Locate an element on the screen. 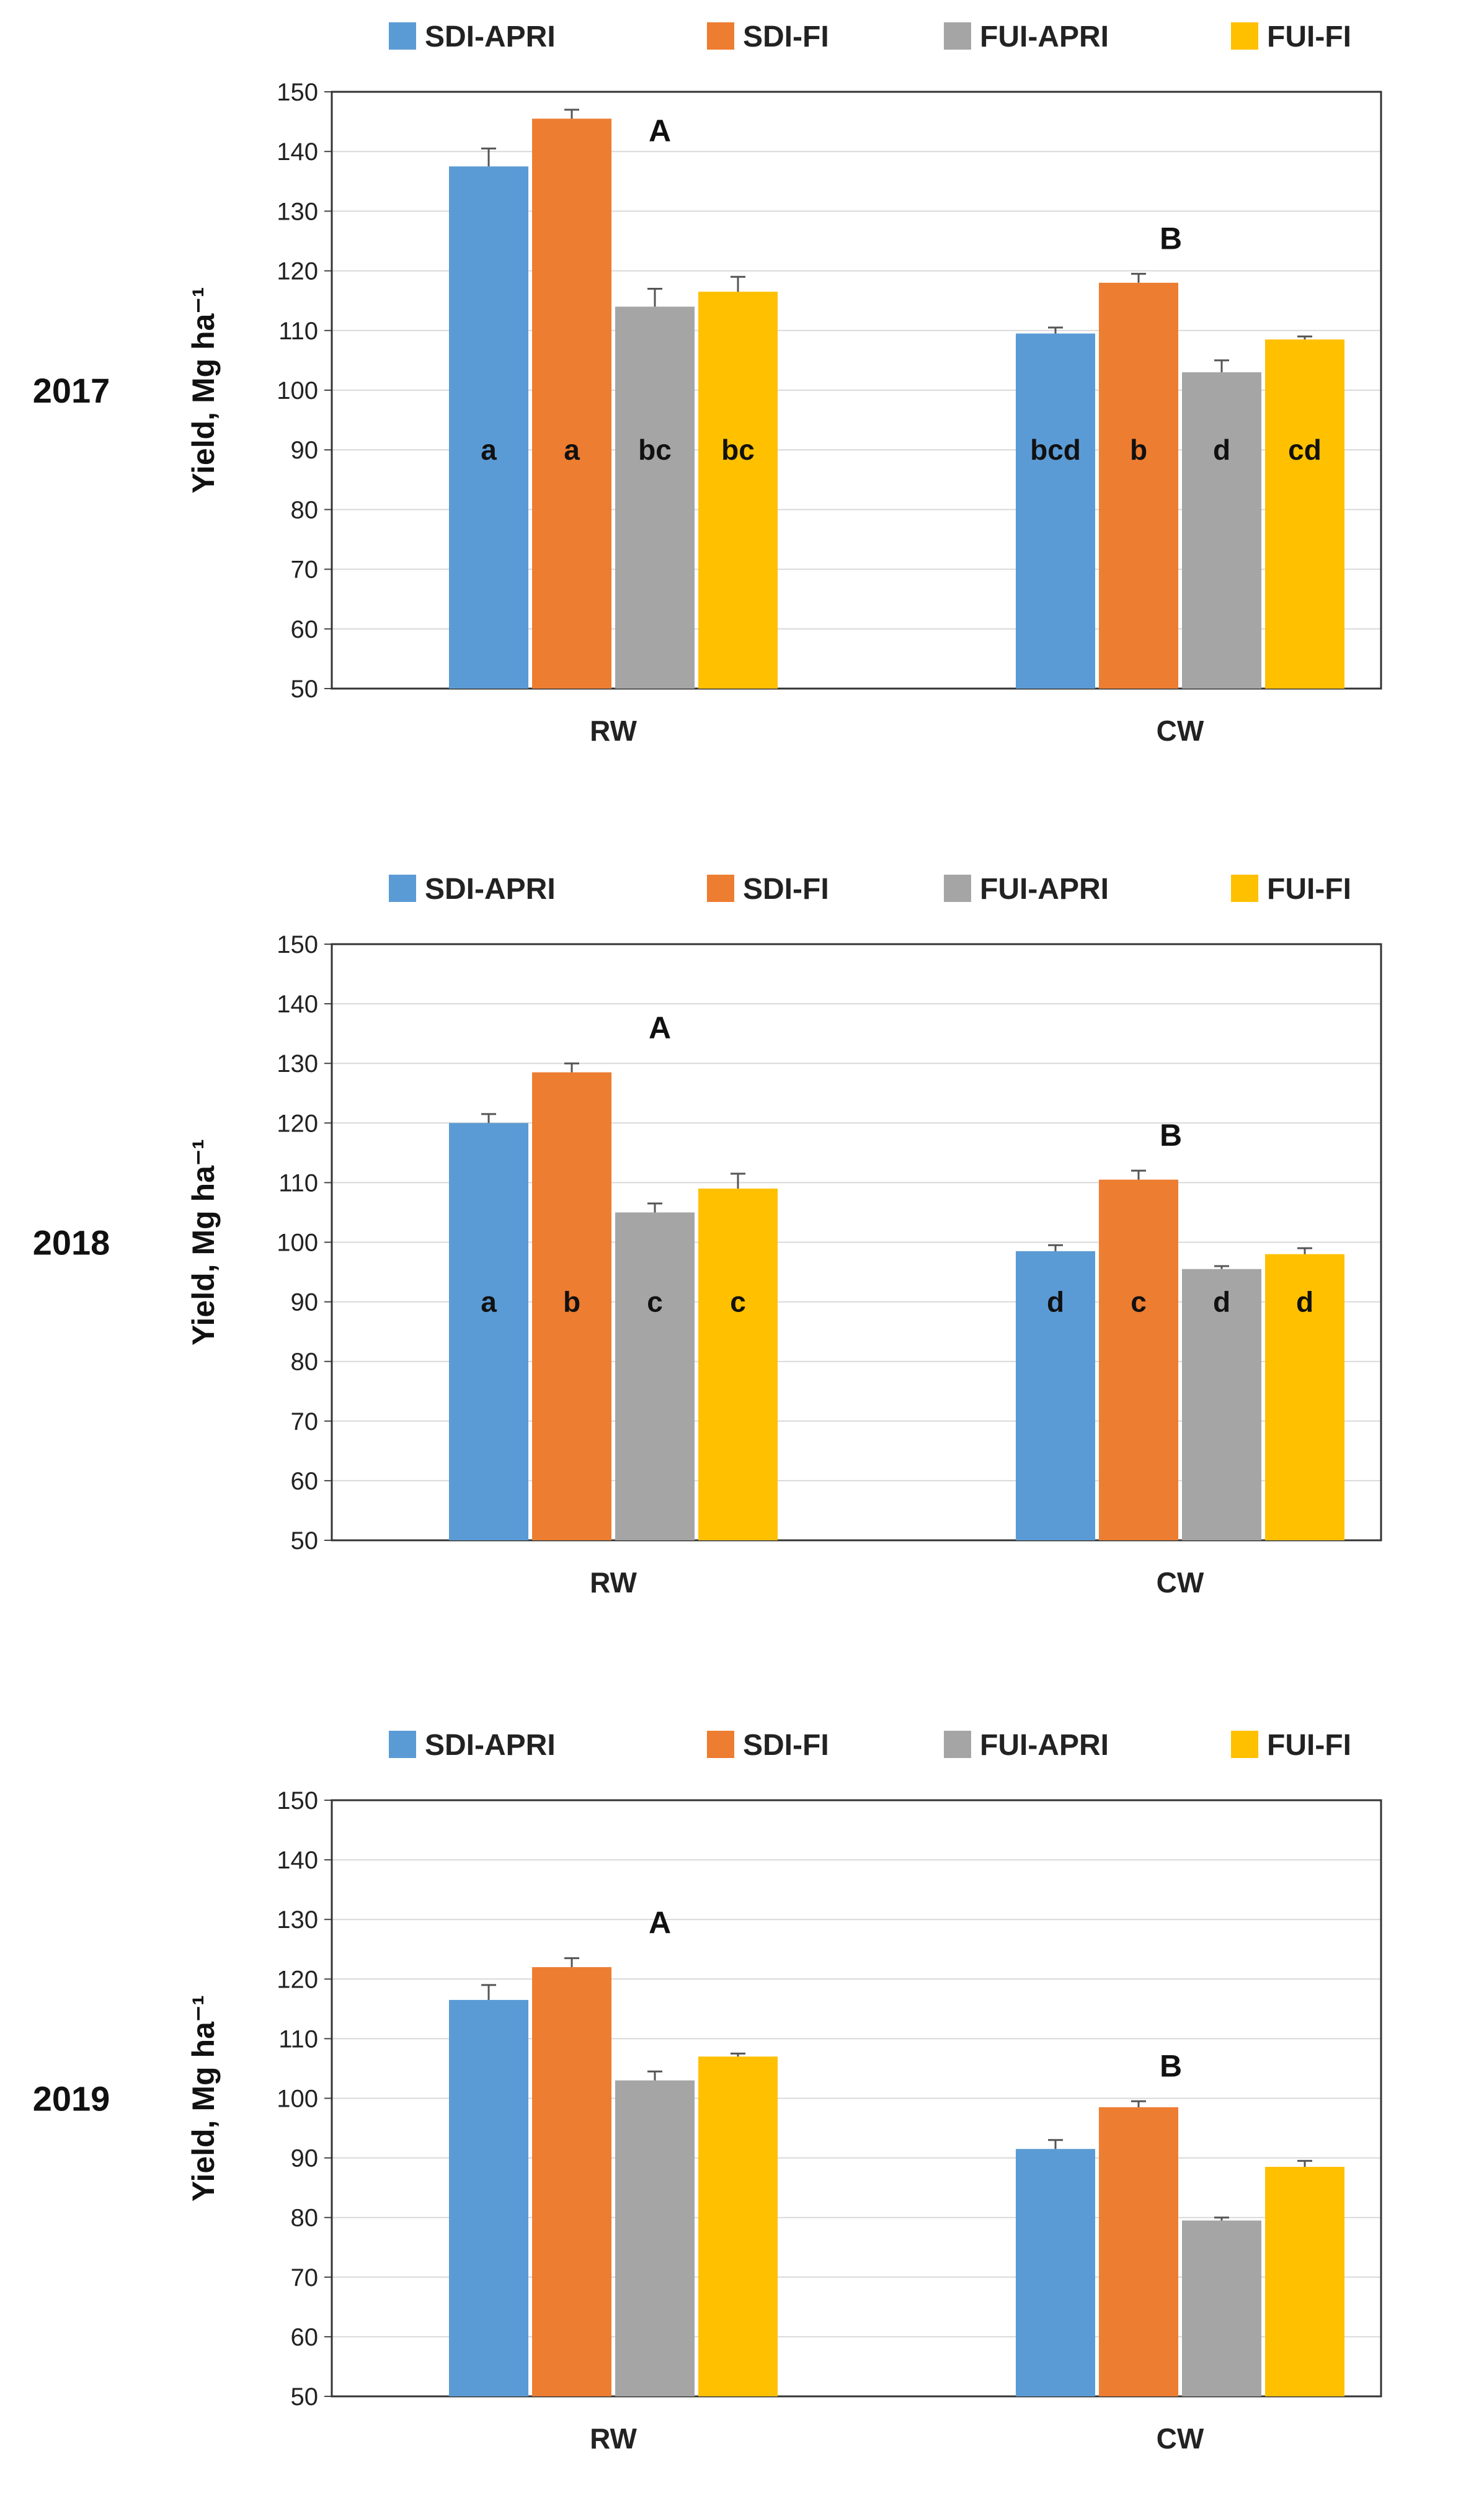 This screenshot has width=1484, height=2495. bar-significance-label: cd is located at coordinates (1305, 450).